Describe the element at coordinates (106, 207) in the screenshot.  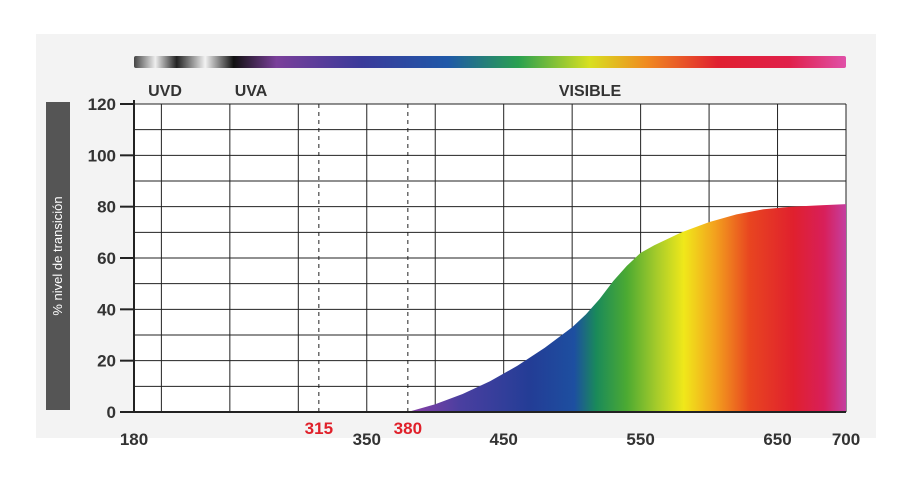
I see `y-tick-label: 80` at that location.